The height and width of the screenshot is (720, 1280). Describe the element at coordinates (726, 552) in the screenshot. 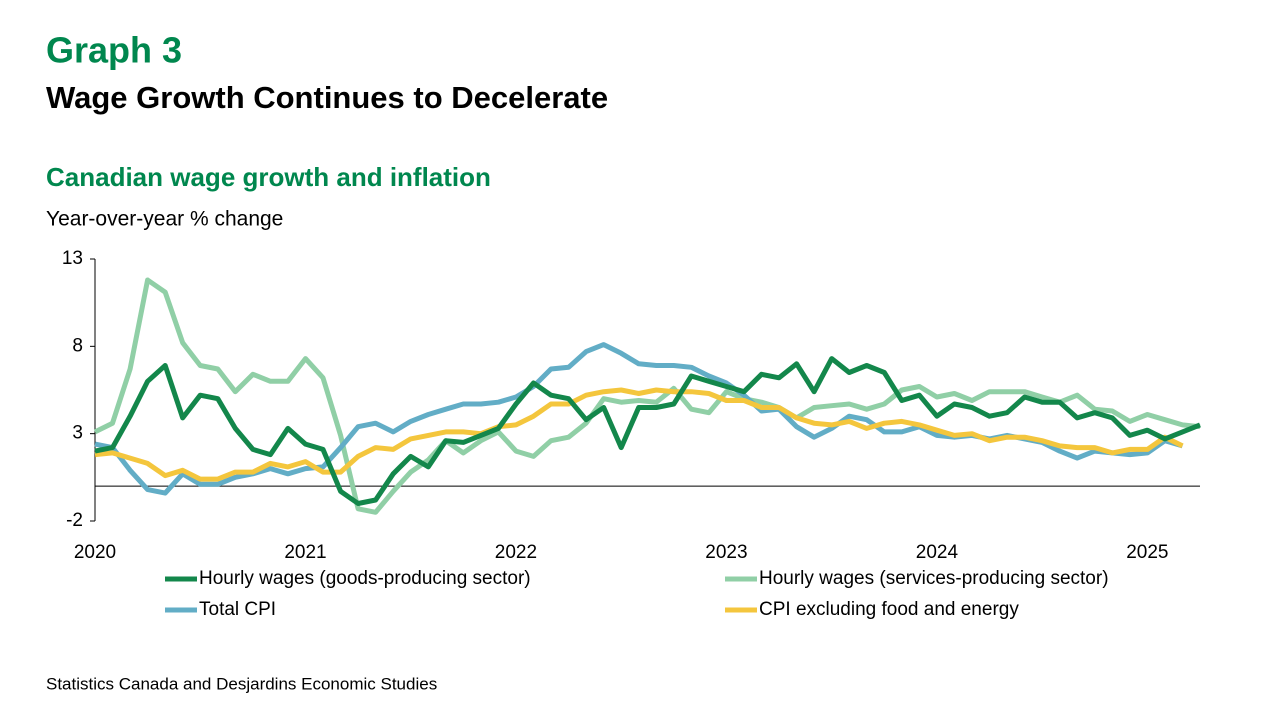

I see `x-tick-label: 2023` at that location.